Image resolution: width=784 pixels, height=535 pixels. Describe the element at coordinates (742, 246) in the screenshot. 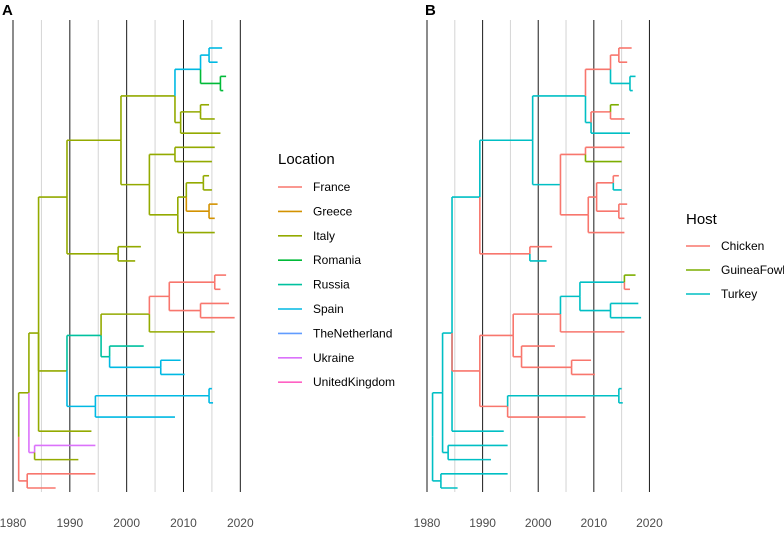

I see `legend-label: Chicken` at that location.